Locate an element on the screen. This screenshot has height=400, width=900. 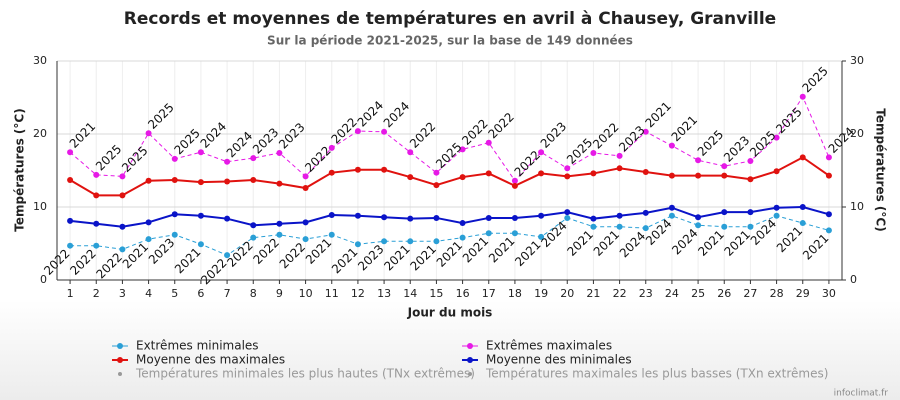
x-axis-label: Jour du mois is located at coordinates (450, 313).